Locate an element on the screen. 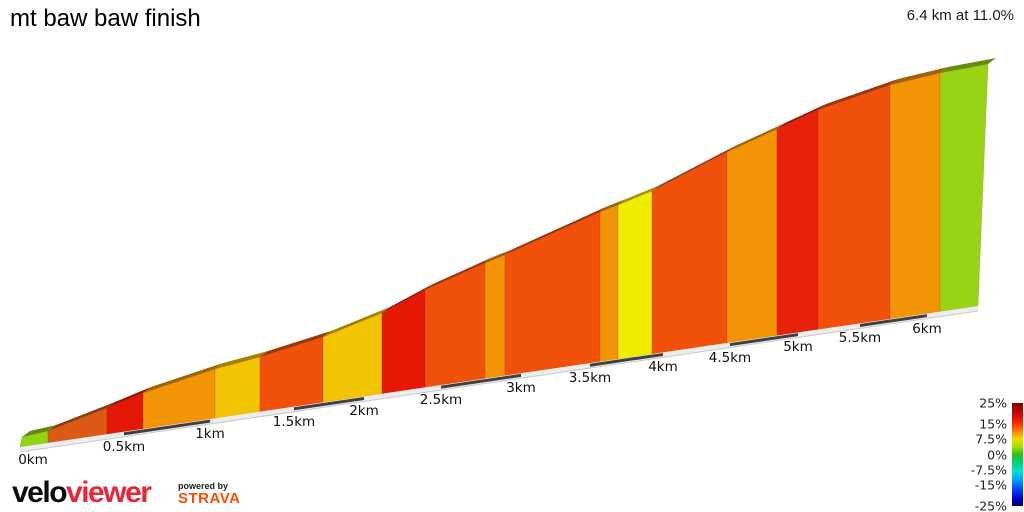  page-title: mt baw baw finish is located at coordinates (105, 18).